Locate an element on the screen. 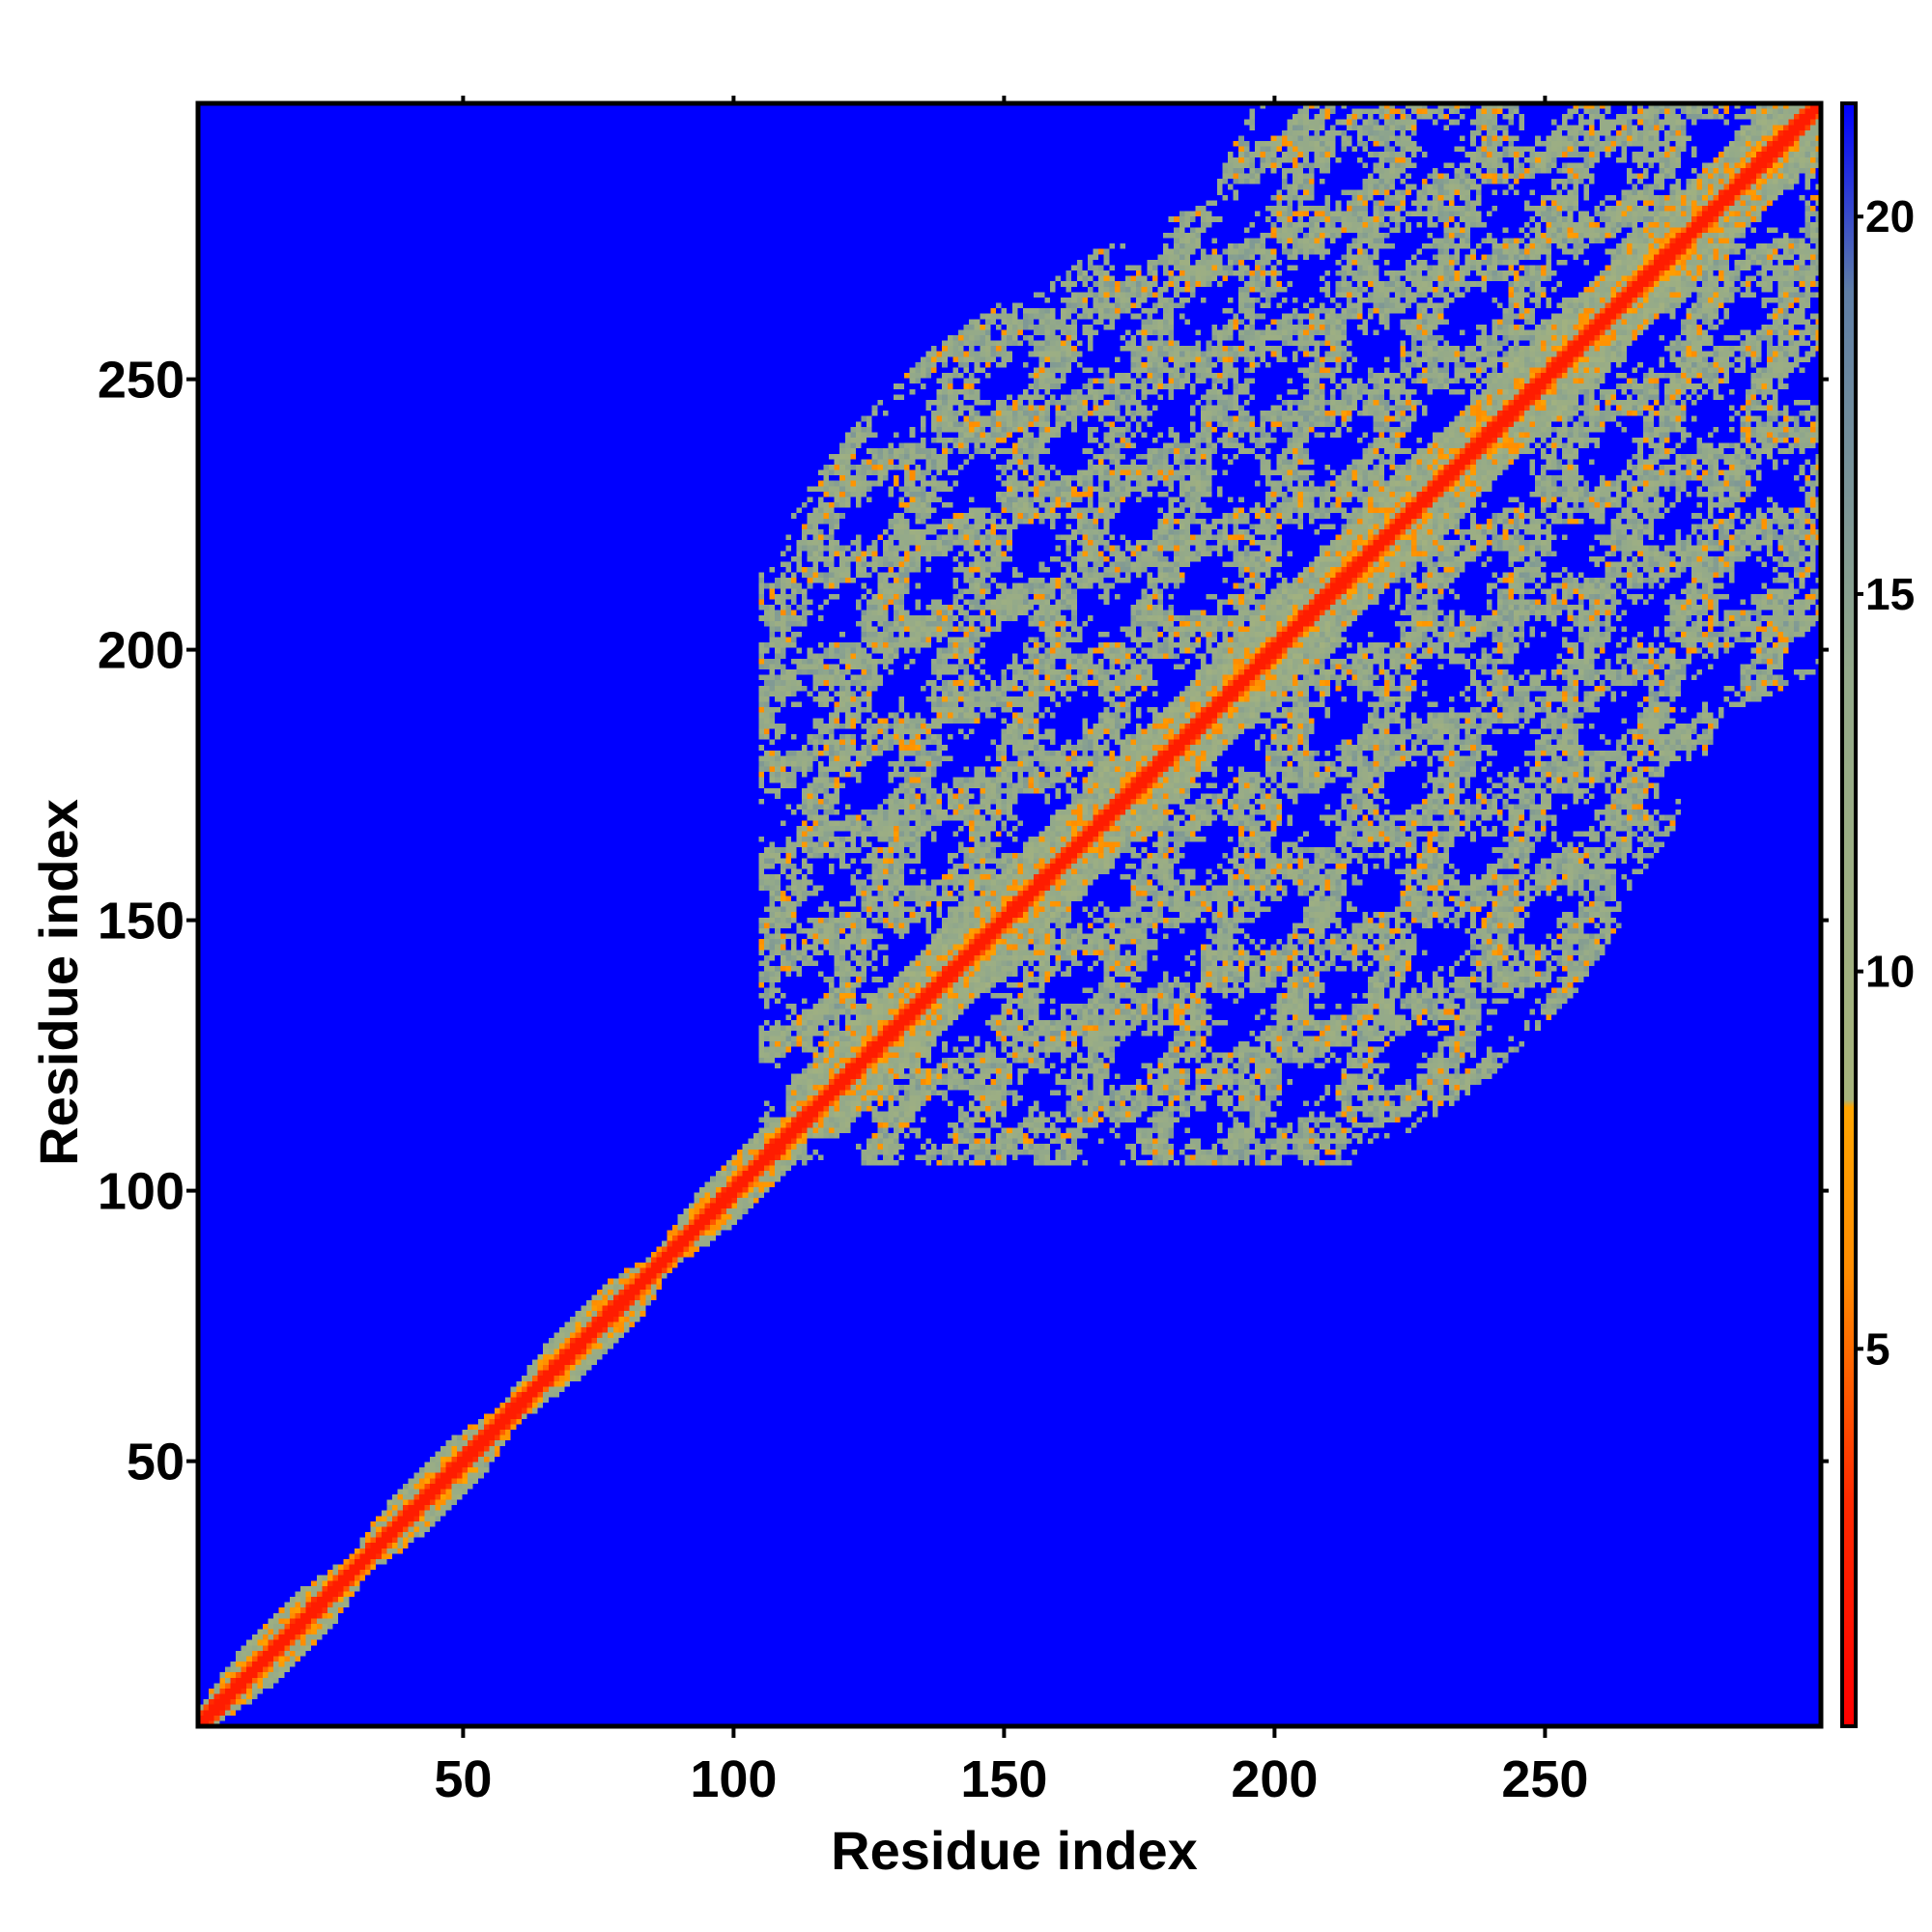  colorbar-tick-label: 20 is located at coordinates (1890, 216).